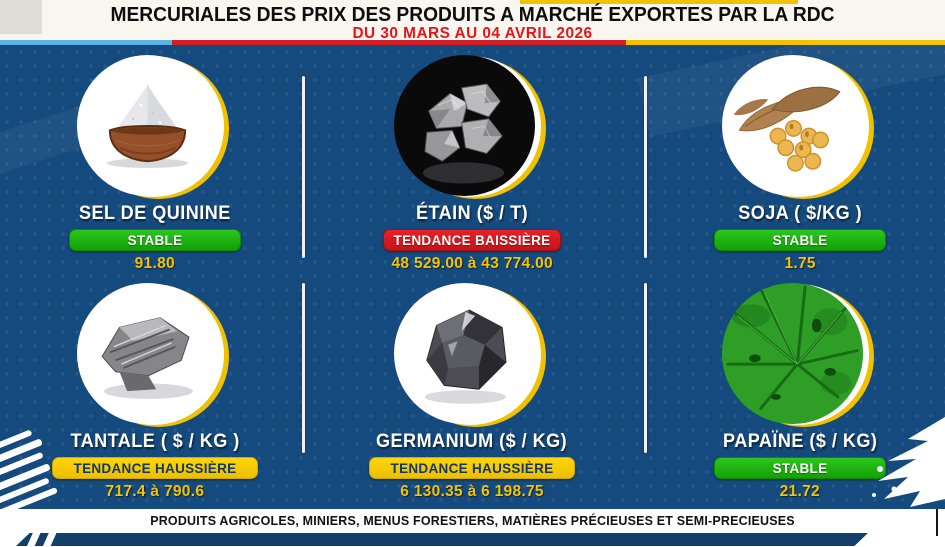 The width and height of the screenshot is (945, 547). I want to click on product-name: GERMANIUM ($ / KG), so click(472, 441).